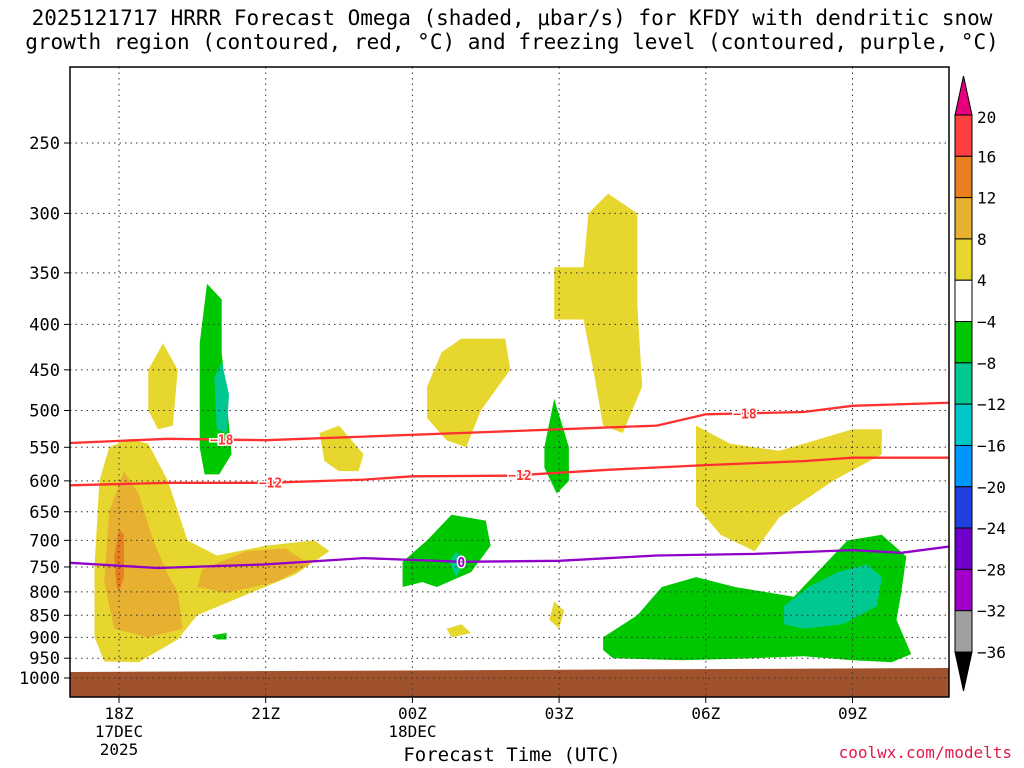 This screenshot has width=1024, height=768. I want to click on y-tick-label-400: 400, so click(44, 325).